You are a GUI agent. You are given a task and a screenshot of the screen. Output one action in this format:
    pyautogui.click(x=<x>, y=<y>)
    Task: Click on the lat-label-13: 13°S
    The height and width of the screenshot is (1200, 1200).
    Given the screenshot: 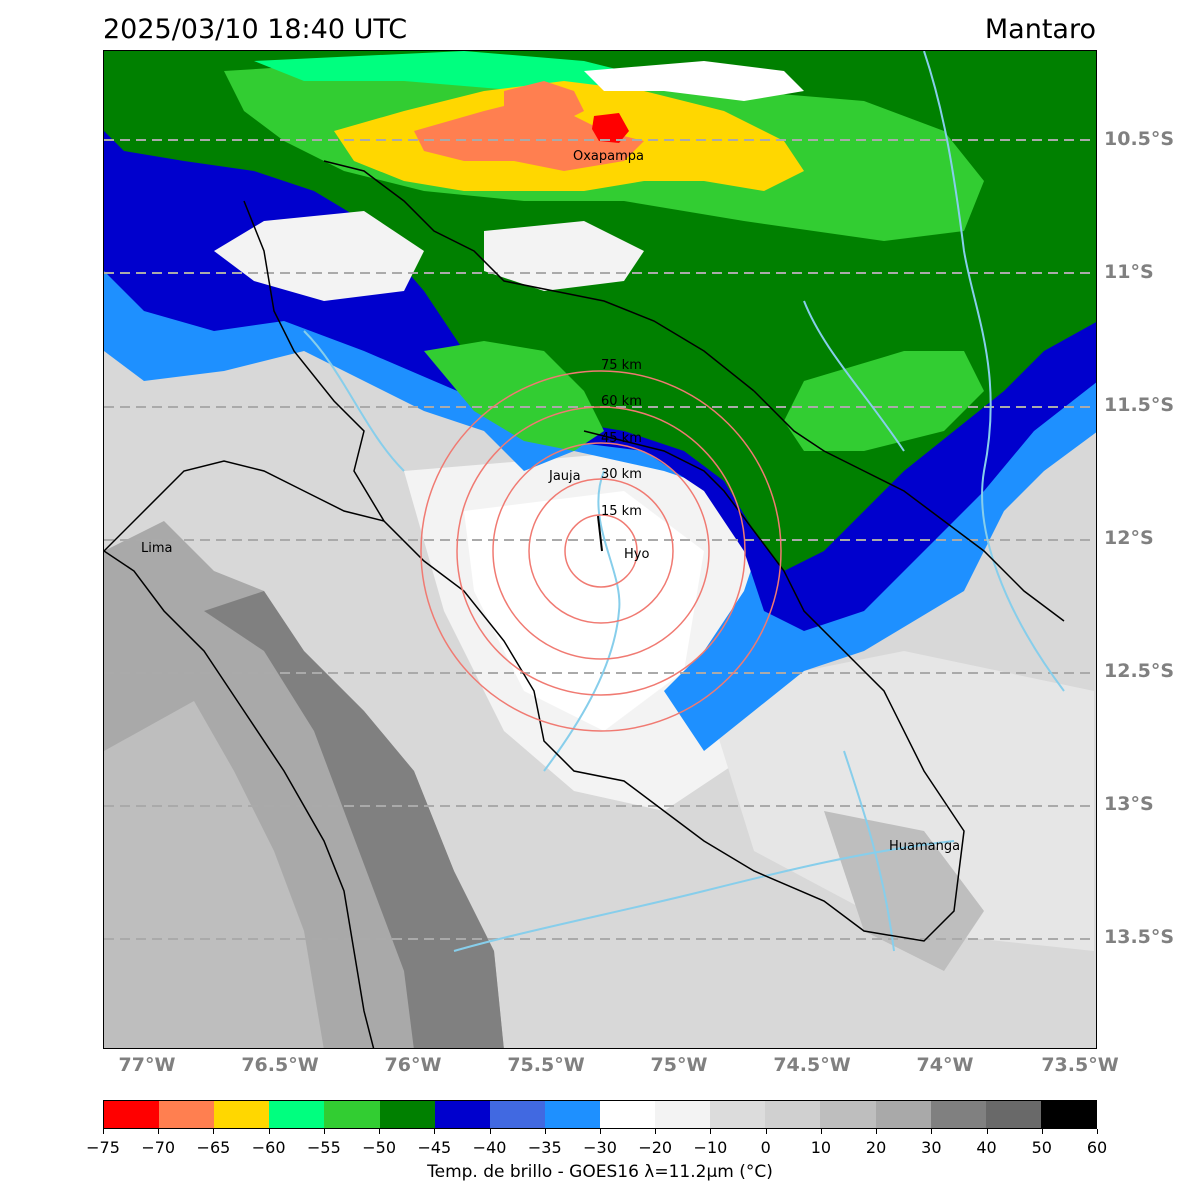 What is the action you would take?
    pyautogui.click(x=1129, y=804)
    